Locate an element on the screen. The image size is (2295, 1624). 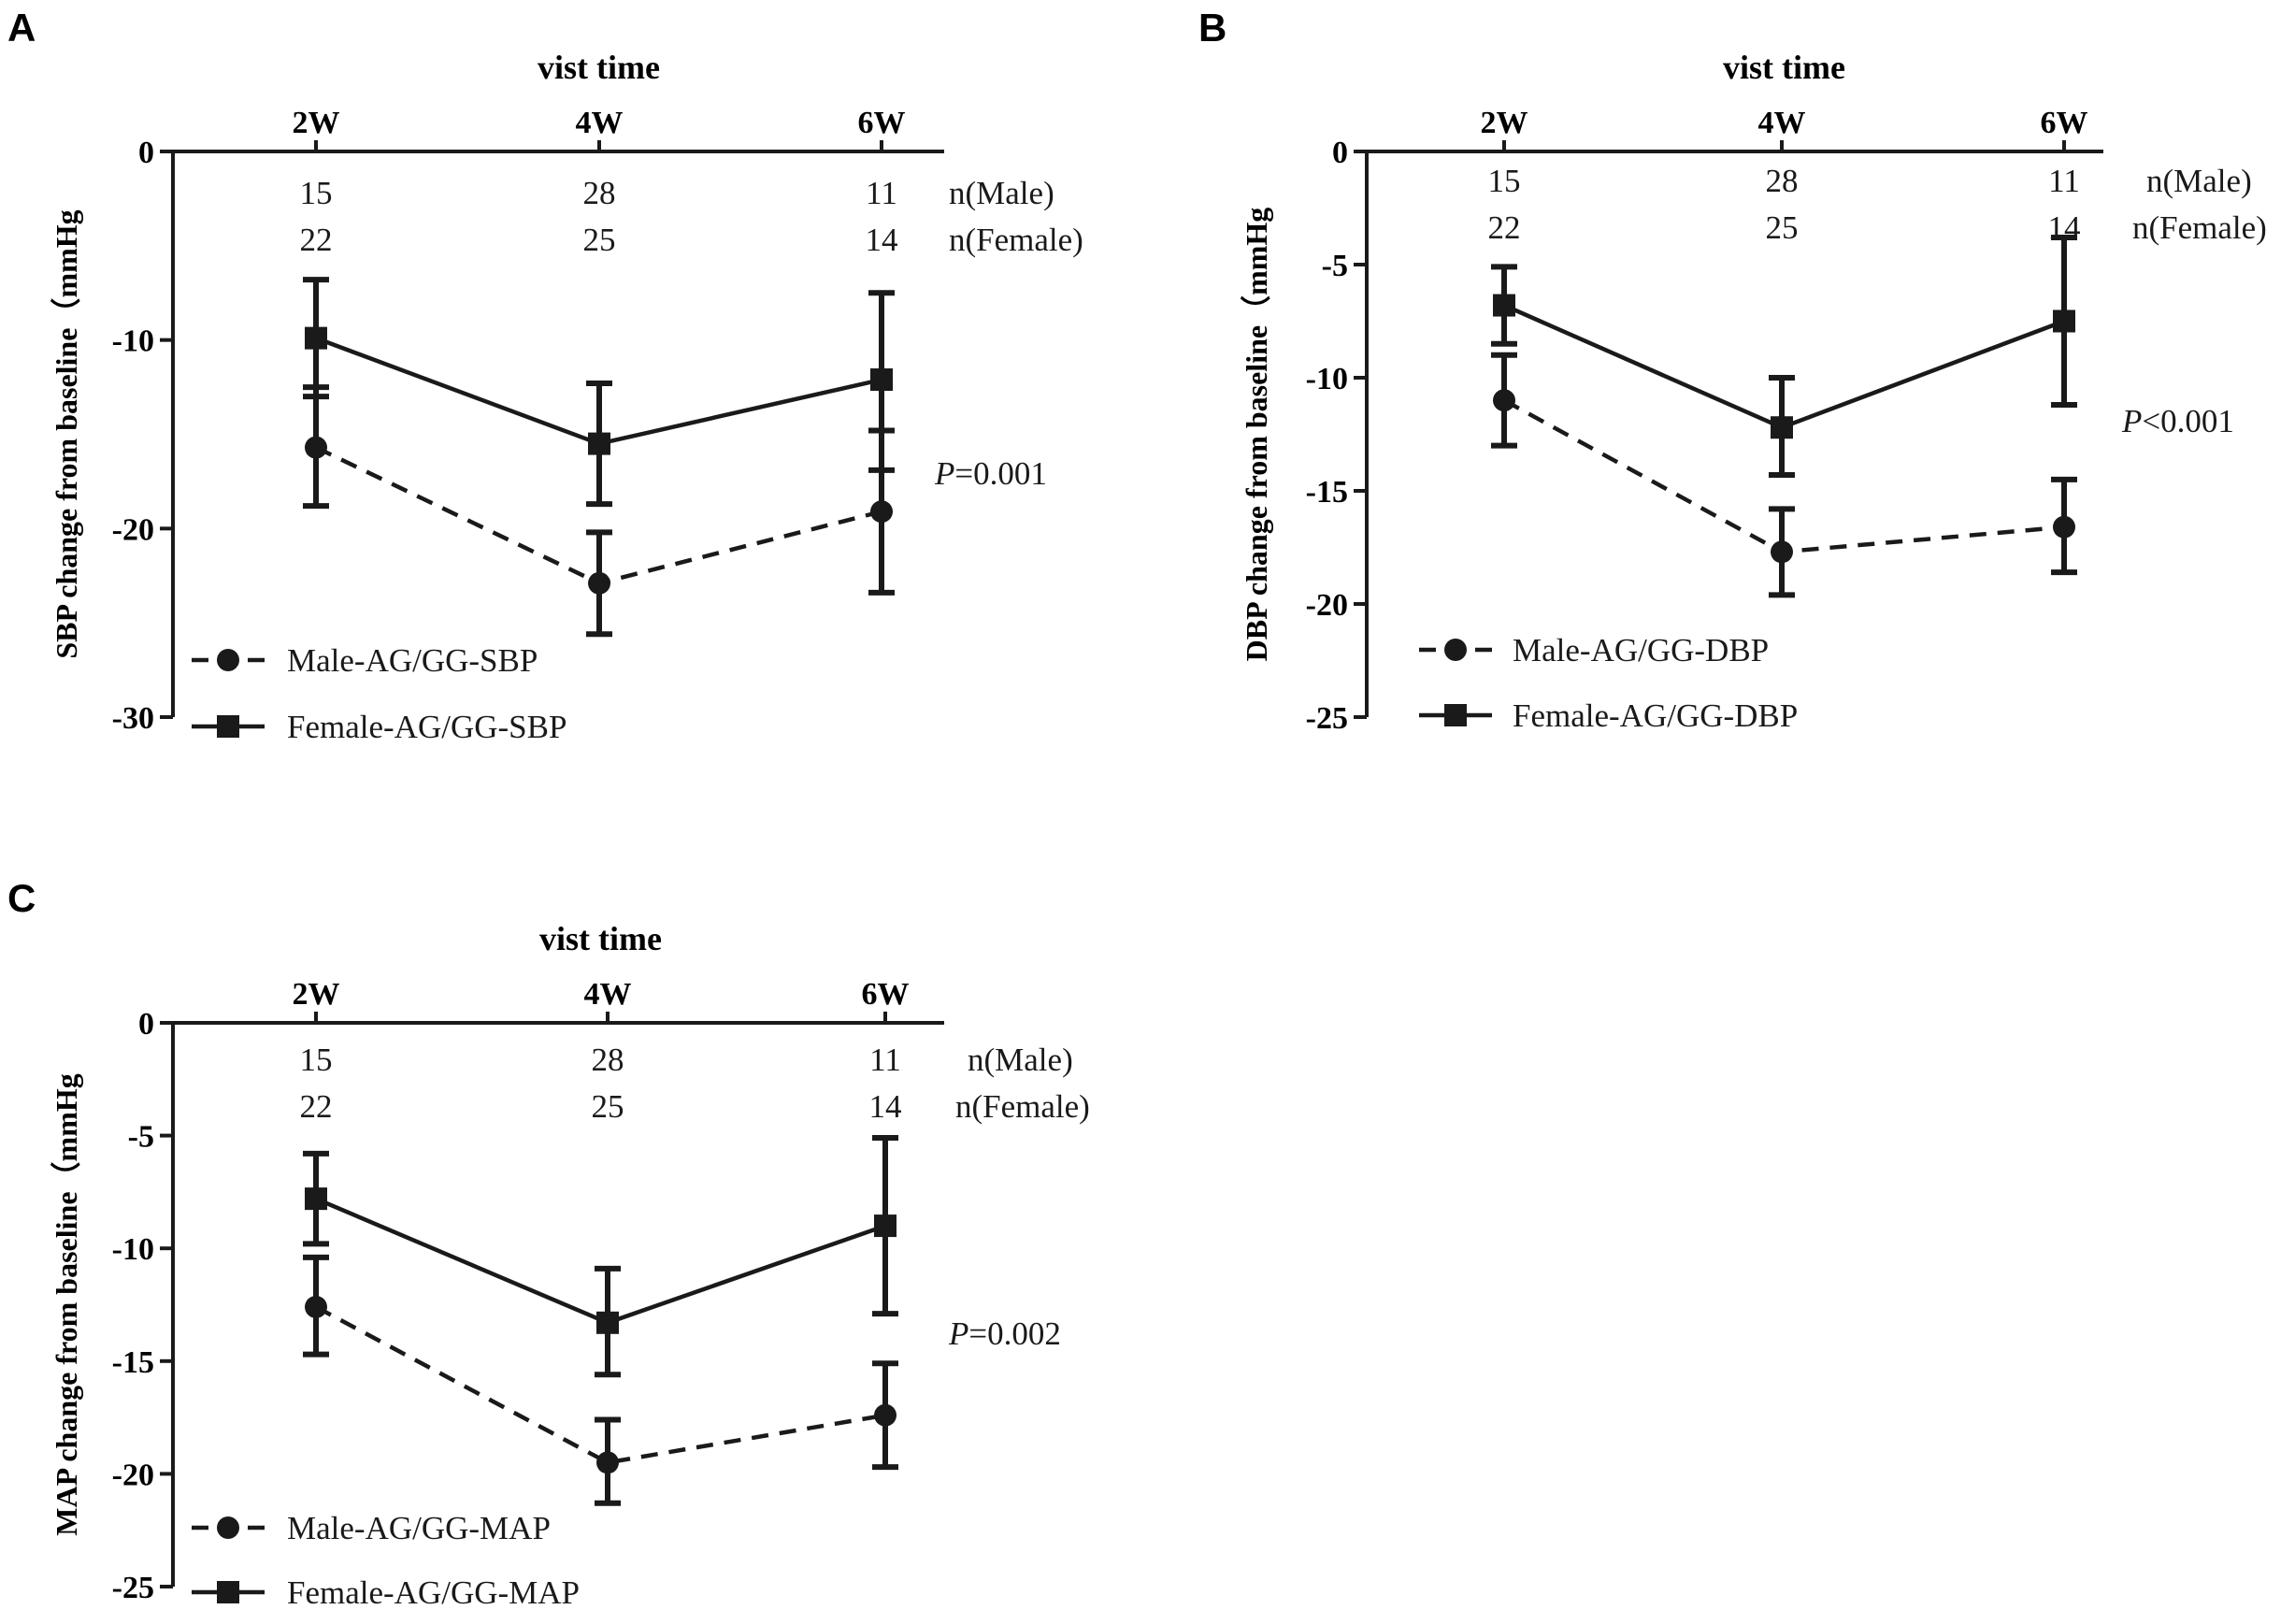
legend-item: Male-AG/GG-MAP is located at coordinates (371, 1528).